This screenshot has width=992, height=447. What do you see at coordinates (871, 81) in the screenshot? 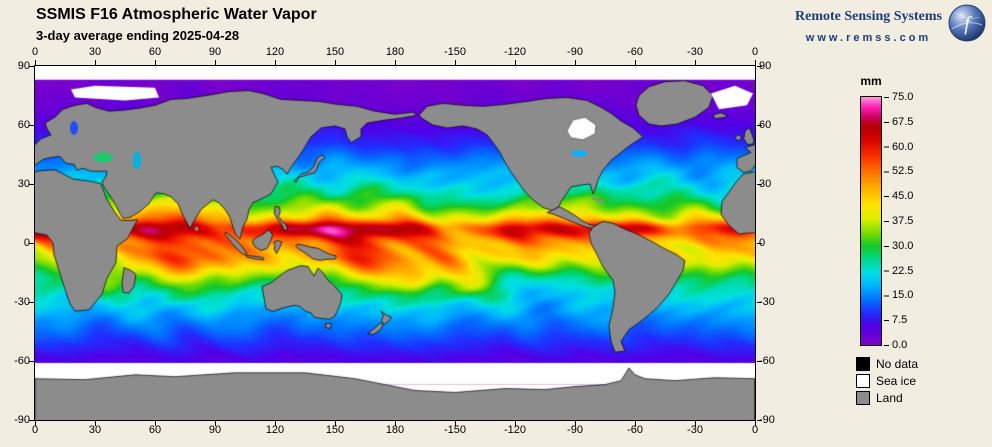
I see `colorbar-unit-label: mm` at bounding box center [871, 81].